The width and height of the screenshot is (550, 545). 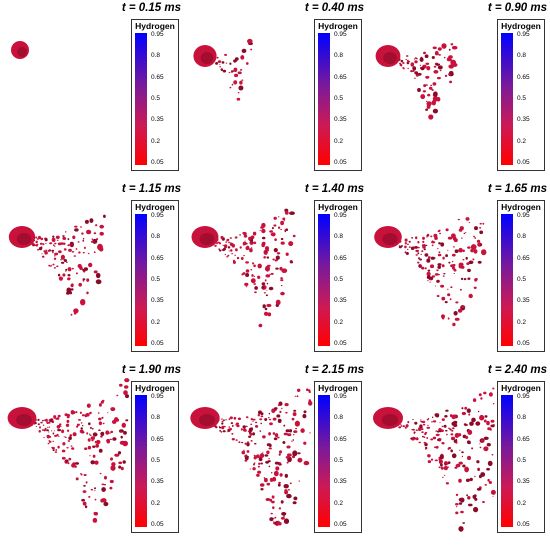 I want to click on legend-title: Hydrogen, so click(x=521, y=26).